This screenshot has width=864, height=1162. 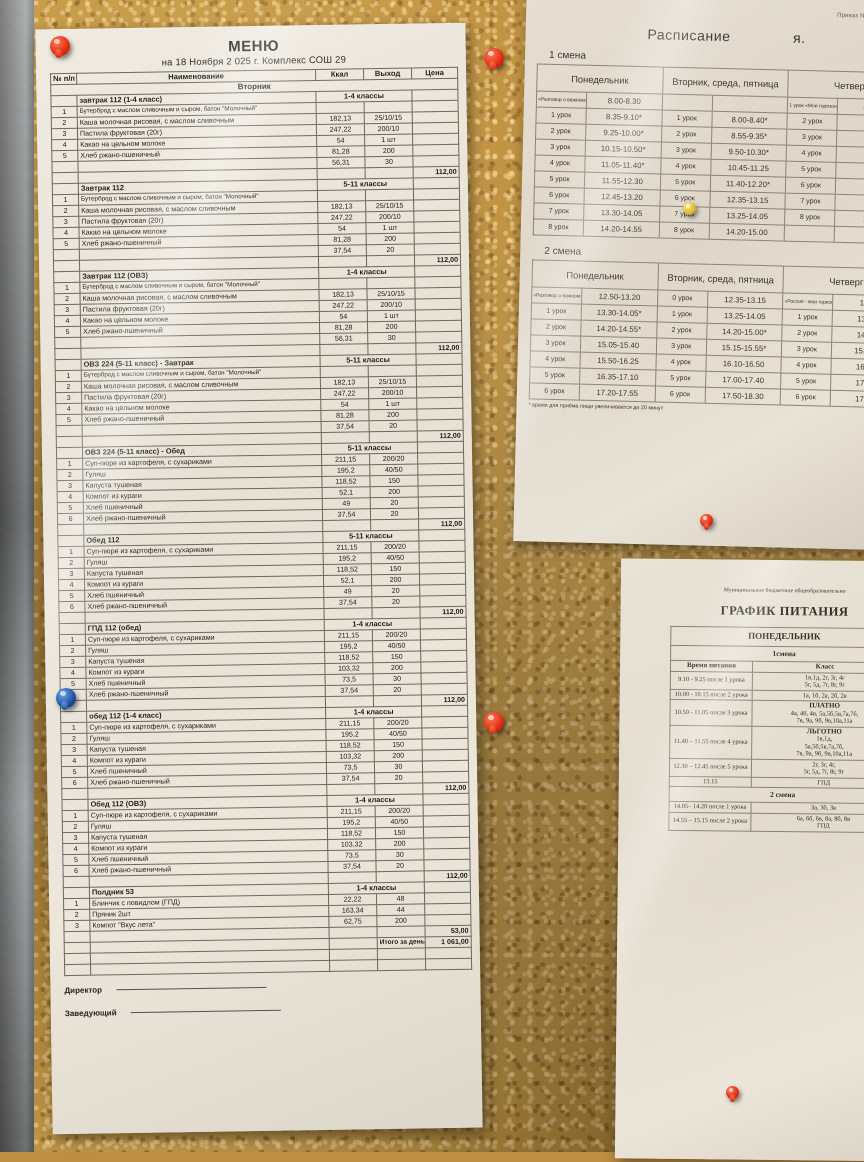 I want to click on signature-line, so click(x=205, y=1011).